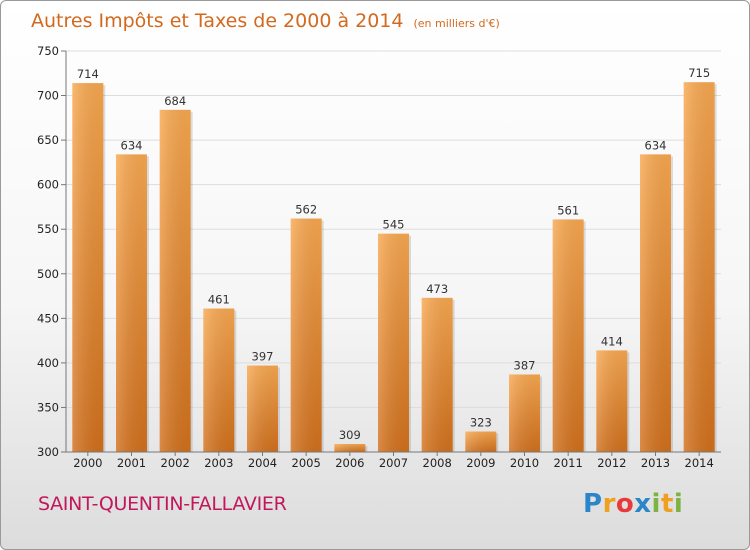 Image resolution: width=750 pixels, height=550 pixels. What do you see at coordinates (612, 341) in the screenshot?
I see `data-label: 414` at bounding box center [612, 341].